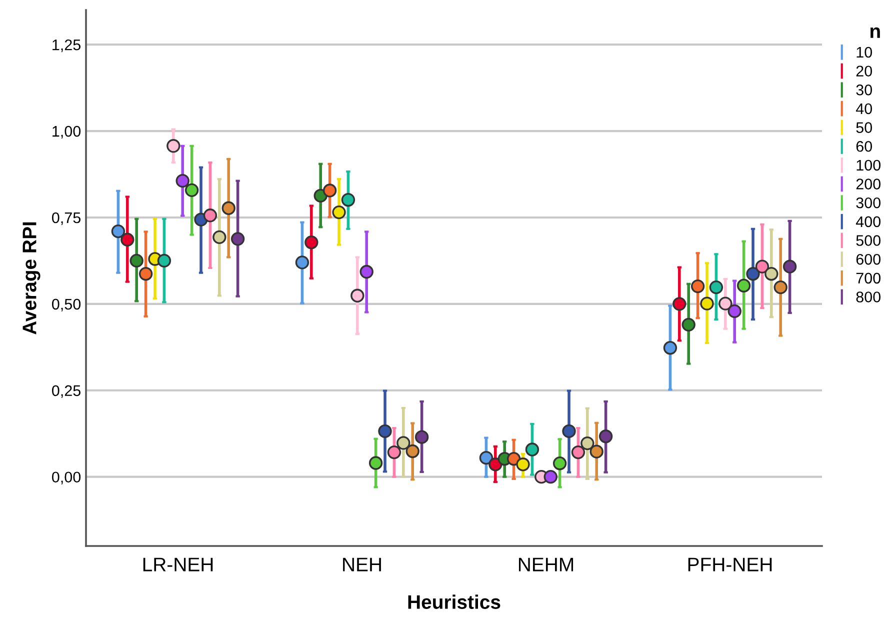 Image resolution: width=892 pixels, height=626 pixels. I want to click on x-axis-title: Heuristics, so click(454, 601).